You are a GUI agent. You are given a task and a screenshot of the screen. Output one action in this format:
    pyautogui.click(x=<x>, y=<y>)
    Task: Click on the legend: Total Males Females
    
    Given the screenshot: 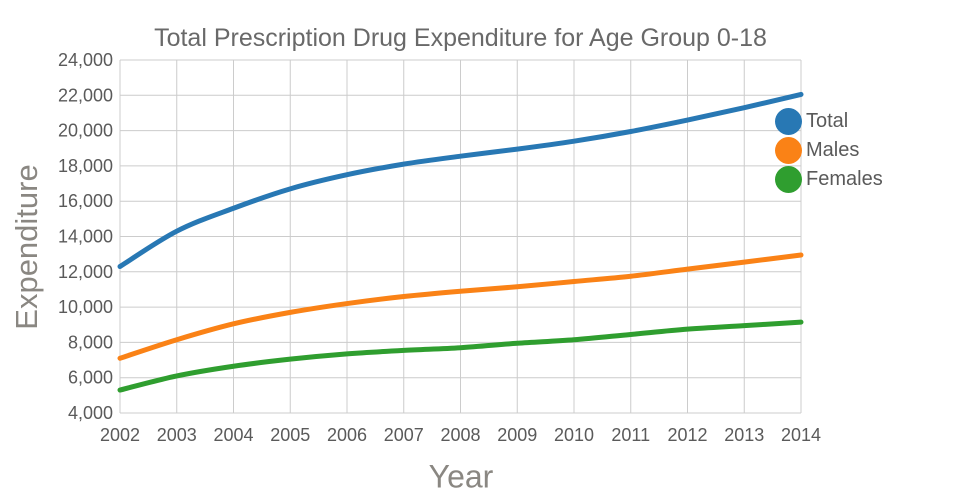 What is the action you would take?
    pyautogui.click(x=829, y=150)
    